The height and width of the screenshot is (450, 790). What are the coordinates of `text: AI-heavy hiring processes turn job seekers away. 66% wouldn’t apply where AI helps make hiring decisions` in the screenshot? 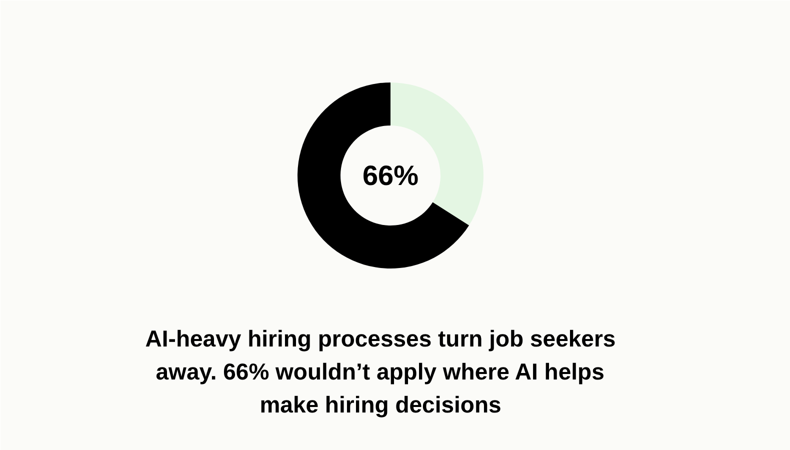 It's located at (380, 372).